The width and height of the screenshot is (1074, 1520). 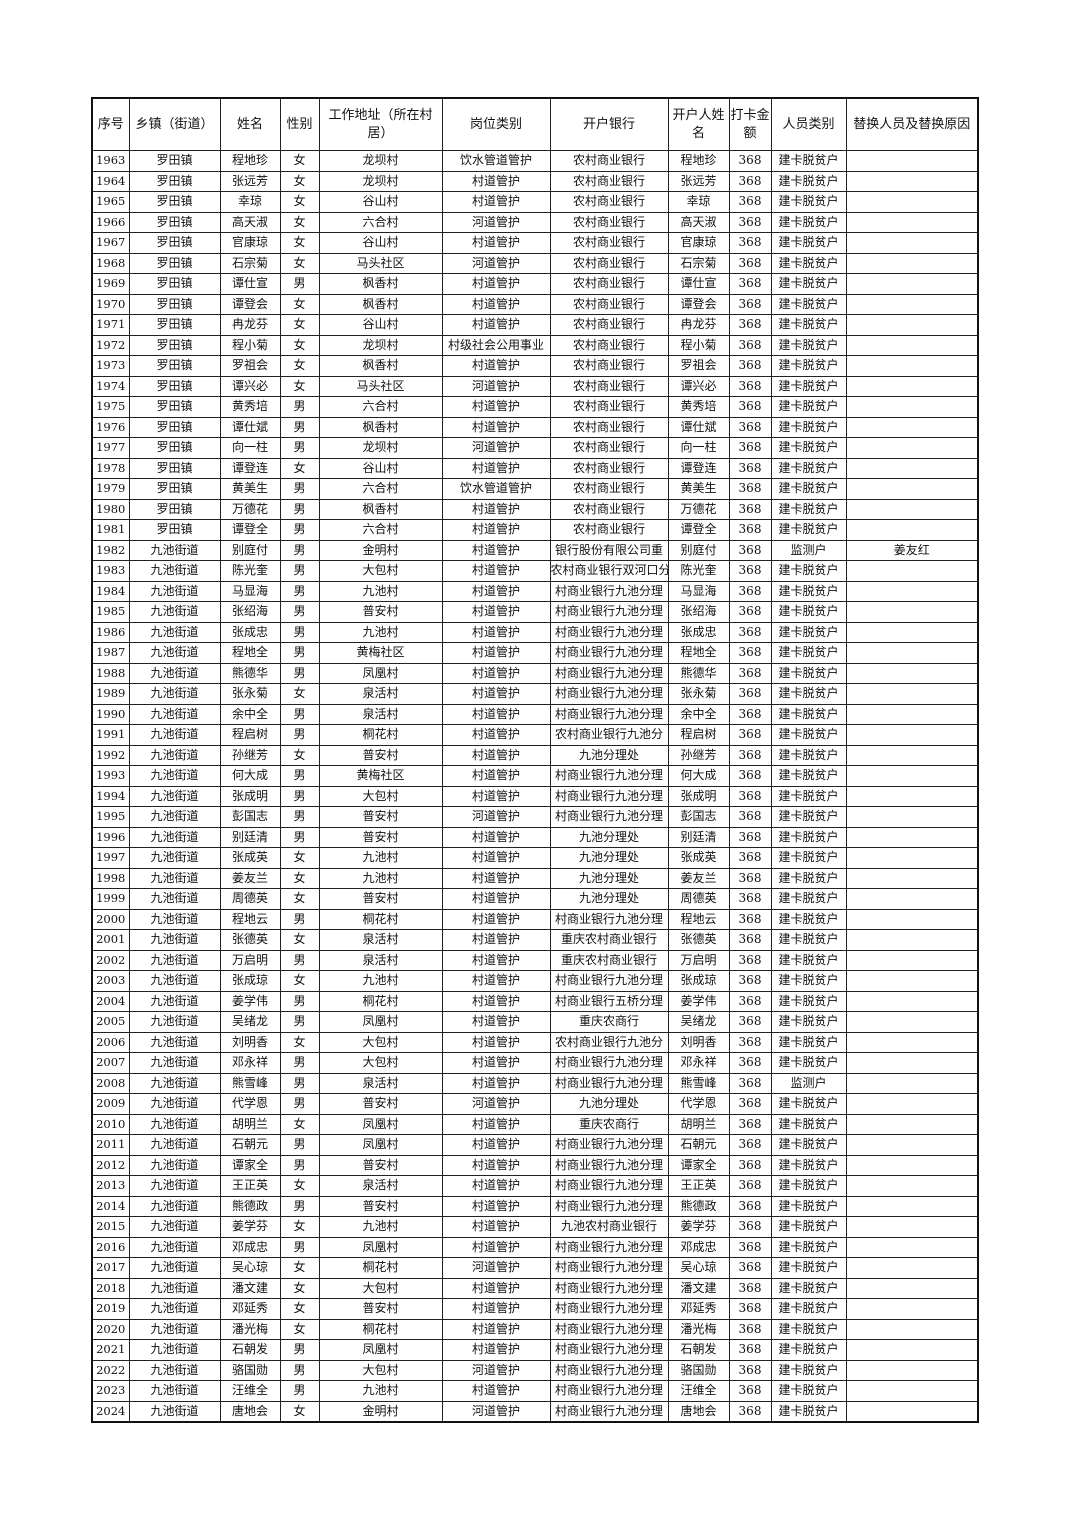 I want to click on cell-name: 吴心琼, so click(x=250, y=1268).